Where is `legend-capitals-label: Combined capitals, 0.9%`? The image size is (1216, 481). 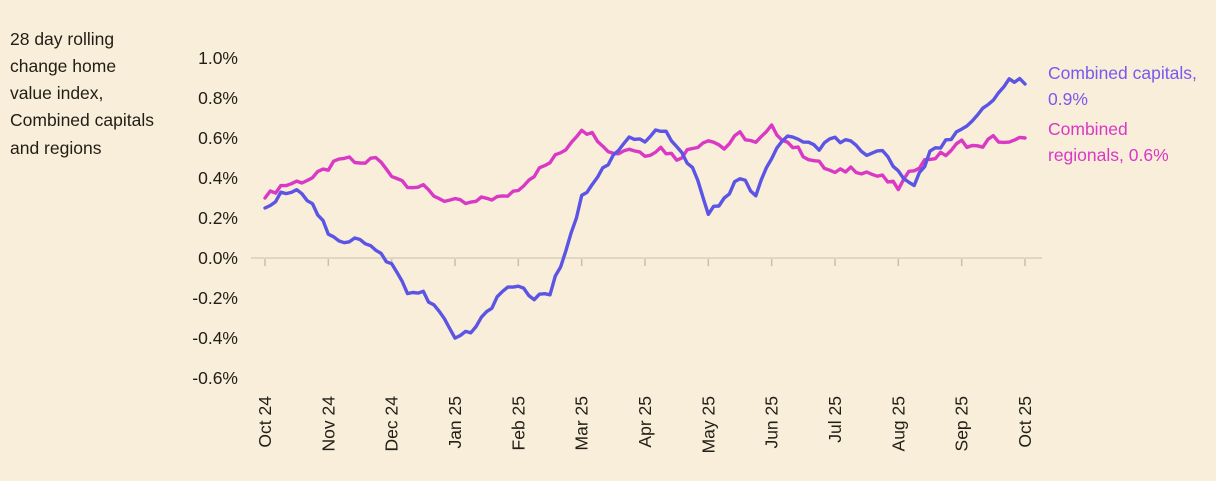 legend-capitals-label: Combined capitals, 0.9% is located at coordinates (1122, 86).